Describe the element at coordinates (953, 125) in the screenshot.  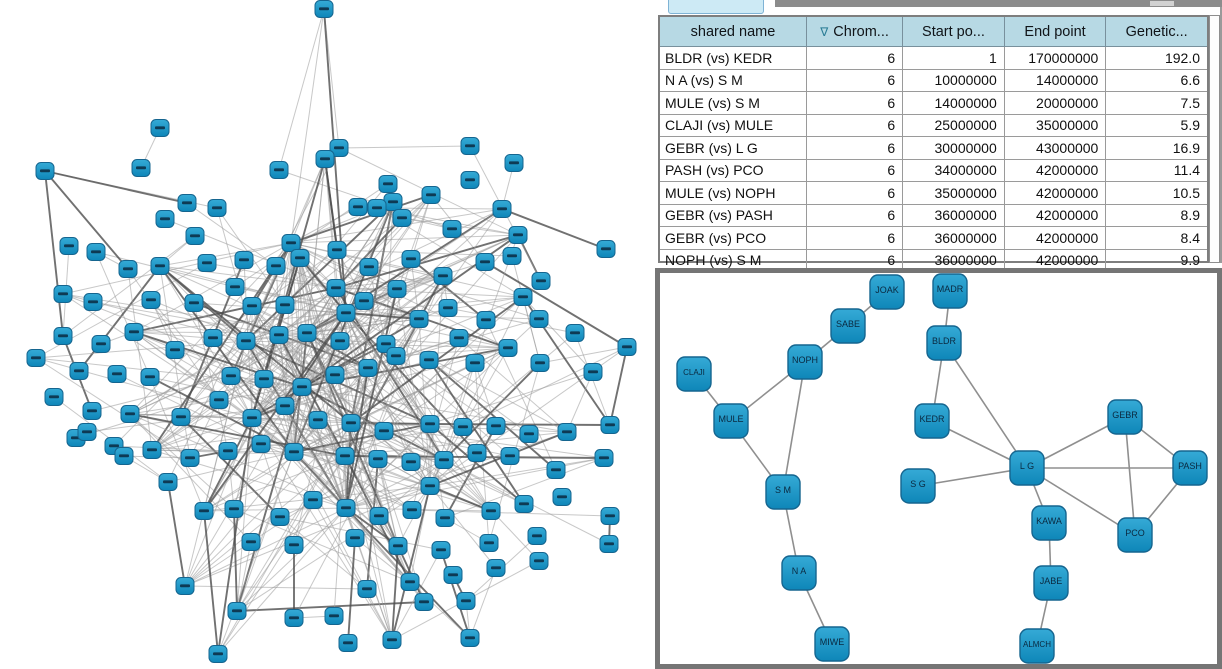
I see `cell-value: 25000000` at that location.